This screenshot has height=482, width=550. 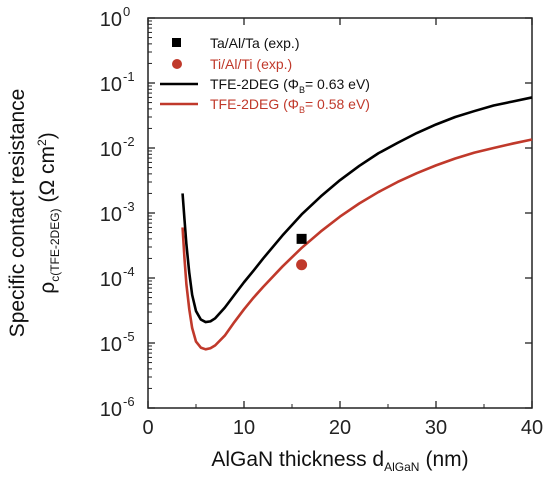 What do you see at coordinates (129, 401) in the screenshot?
I see `y-tick-exponent: -6` at bounding box center [129, 401].